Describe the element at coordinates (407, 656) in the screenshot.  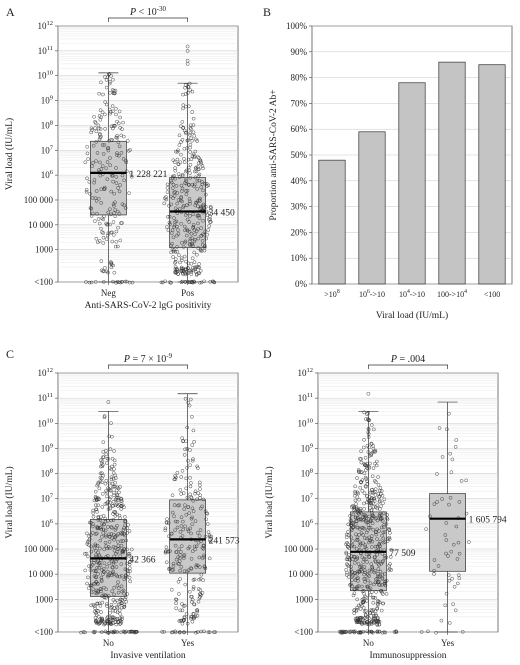
I see `x-axis-title: Immunosuppression` at that location.